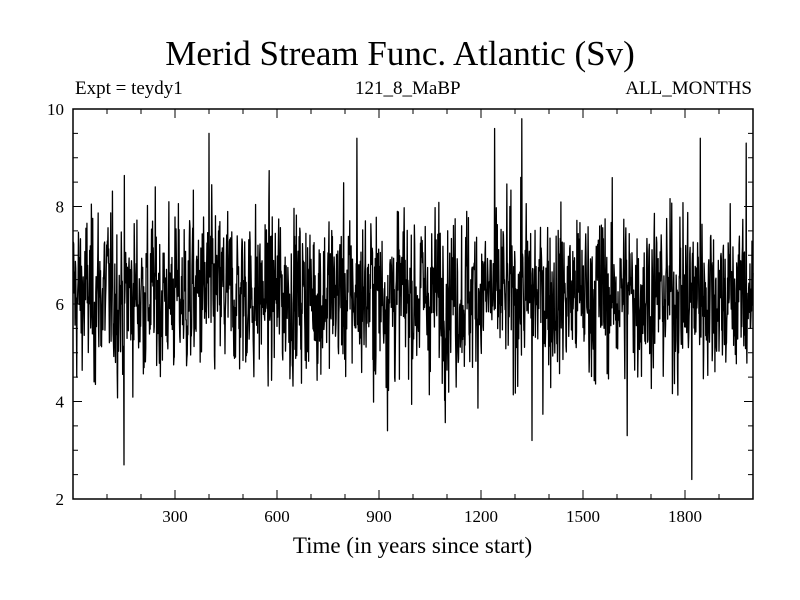 Image resolution: width=800 pixels, height=600 pixels. I want to click on y-tick-label: 10, so click(55, 109).